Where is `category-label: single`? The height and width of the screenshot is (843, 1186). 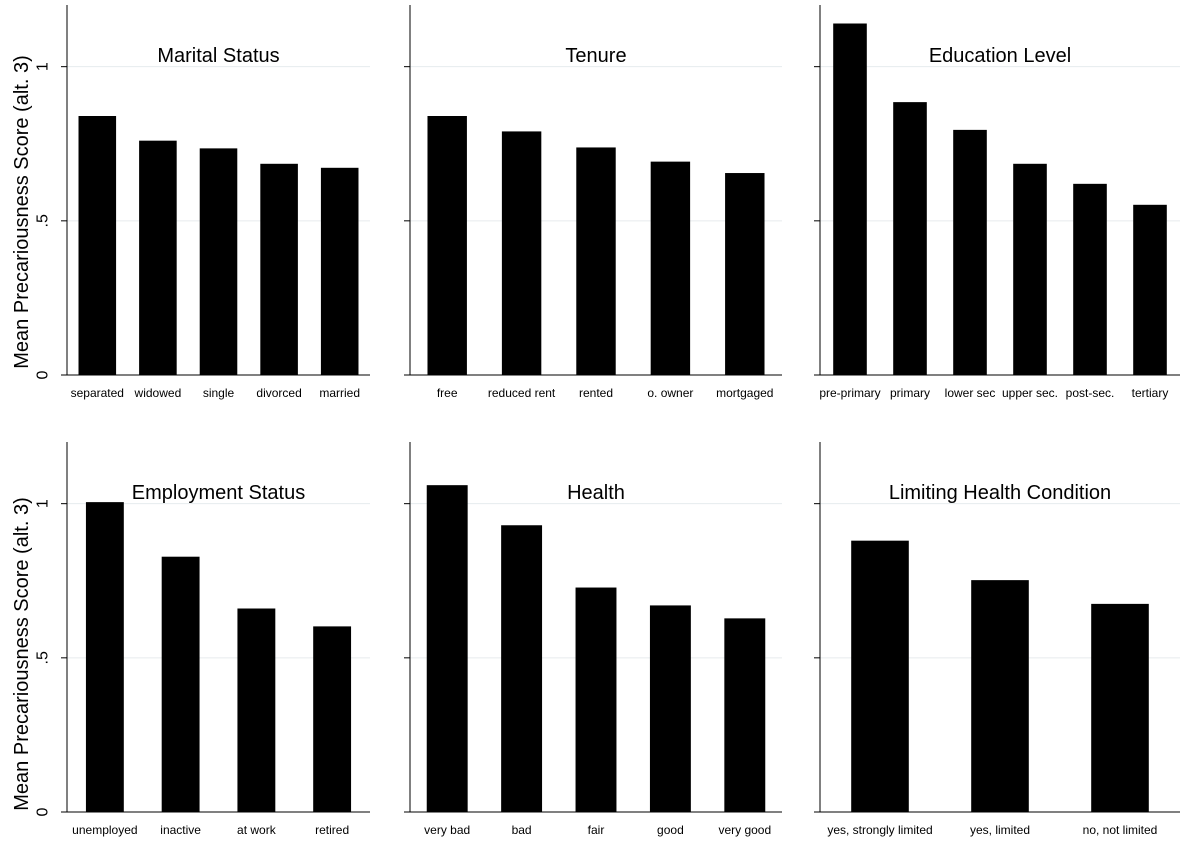 category-label: single is located at coordinates (219, 393).